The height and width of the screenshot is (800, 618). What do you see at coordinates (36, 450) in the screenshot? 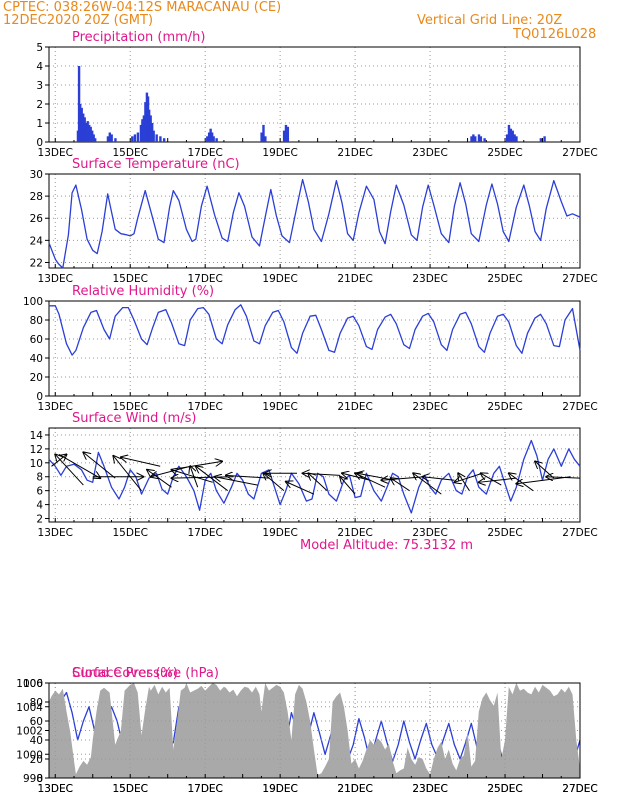
I see `y-tick-label: 12` at bounding box center [36, 450].